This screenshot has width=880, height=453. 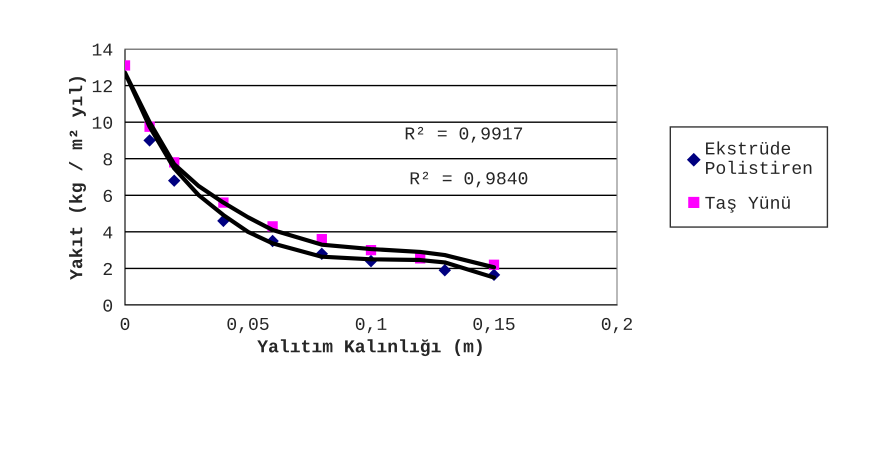 I want to click on y-tick-label: 8, so click(x=108, y=159).